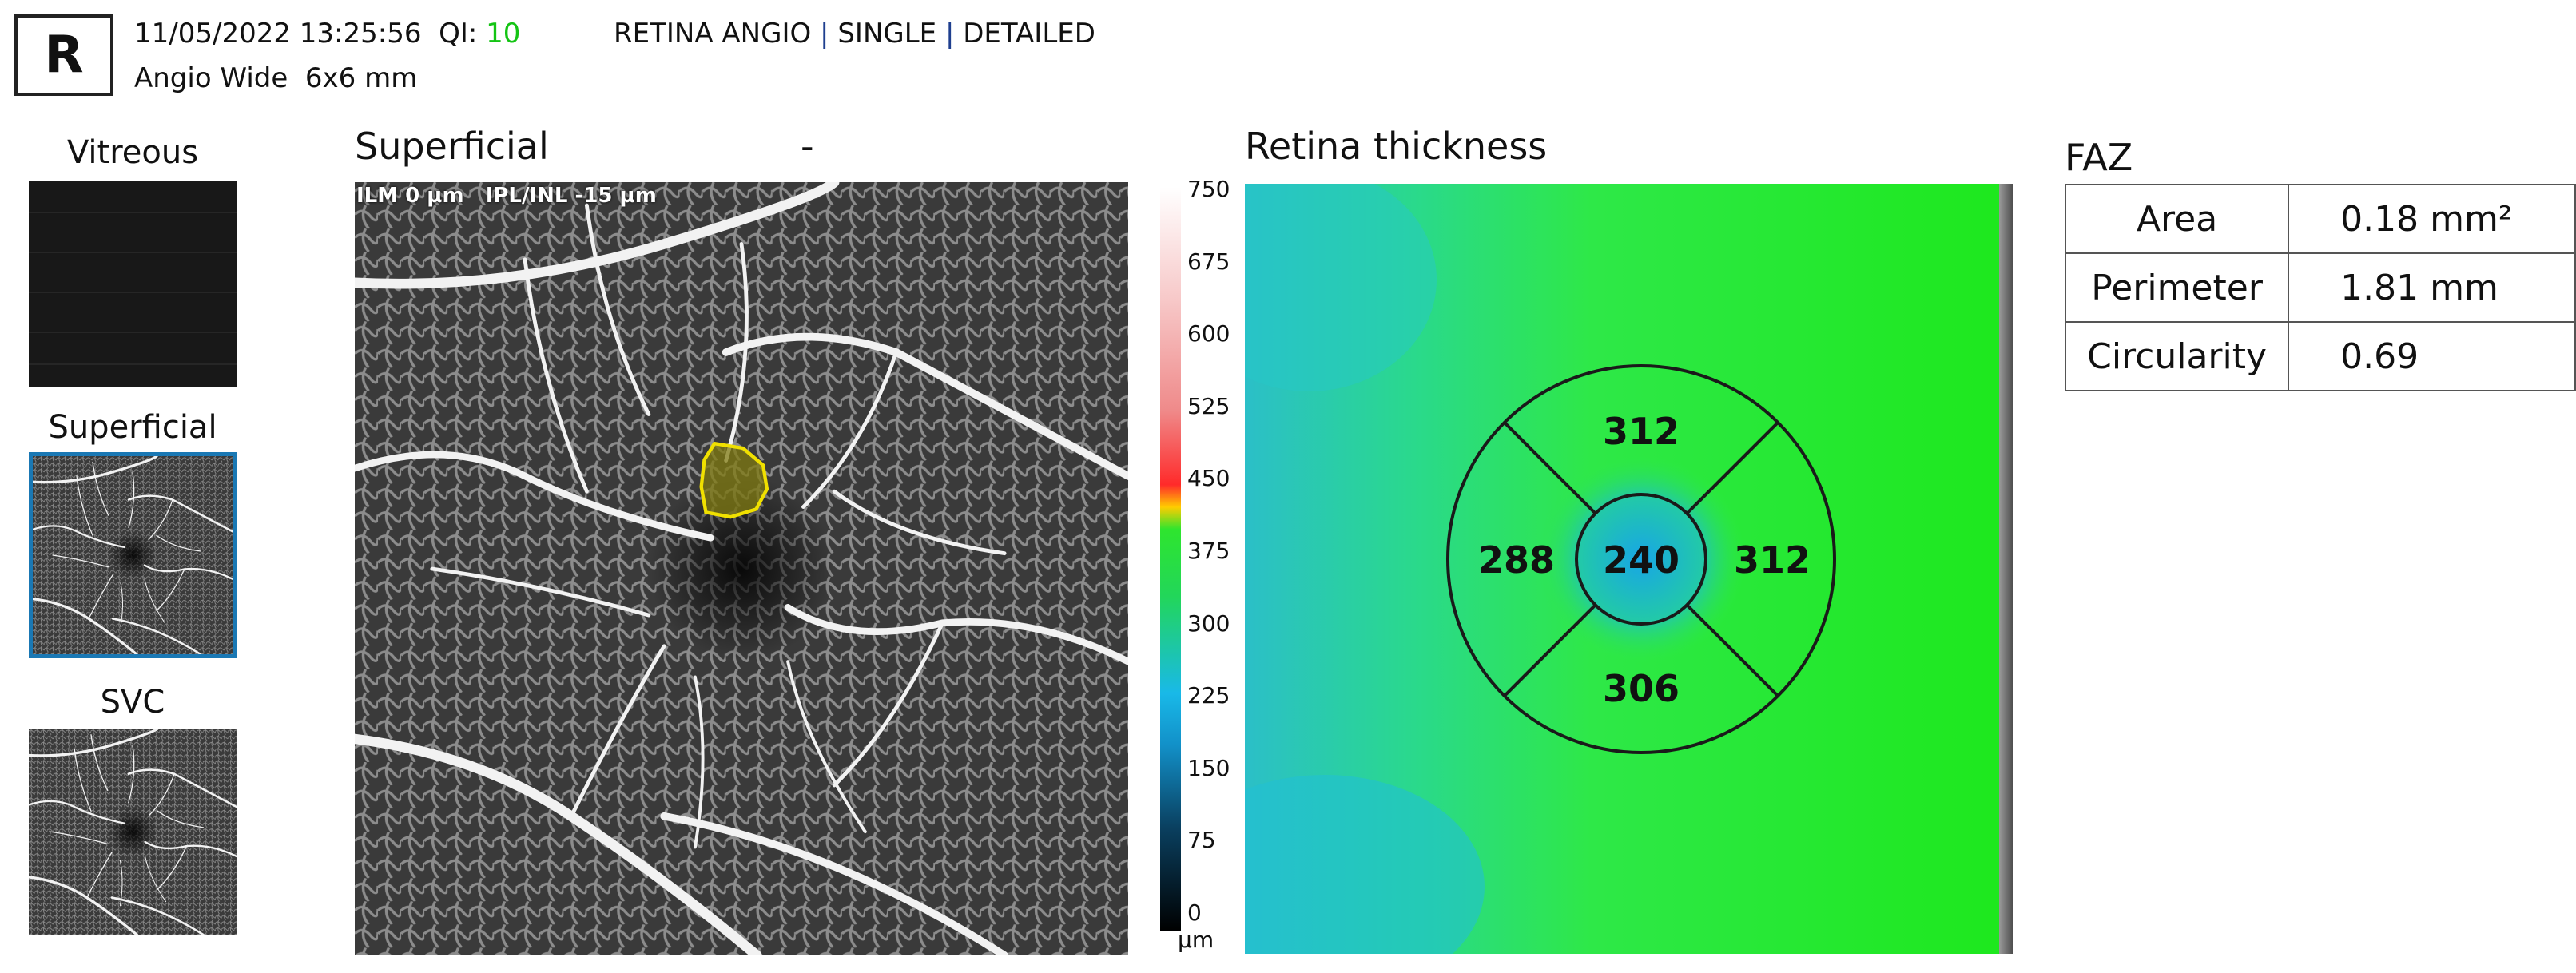  Describe the element at coordinates (1396, 146) in the screenshot. I see `thickness-title: Retina thickness` at that location.